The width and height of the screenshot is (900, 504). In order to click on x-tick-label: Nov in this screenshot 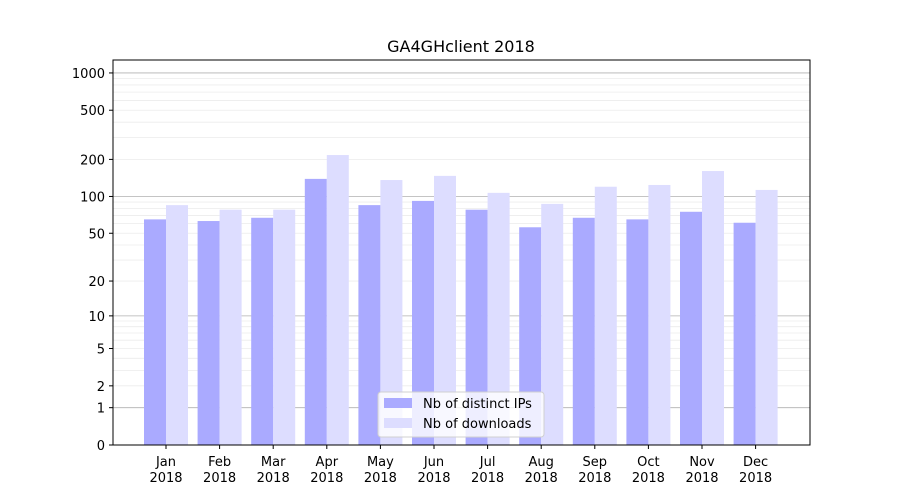, I will do `click(702, 462)`.